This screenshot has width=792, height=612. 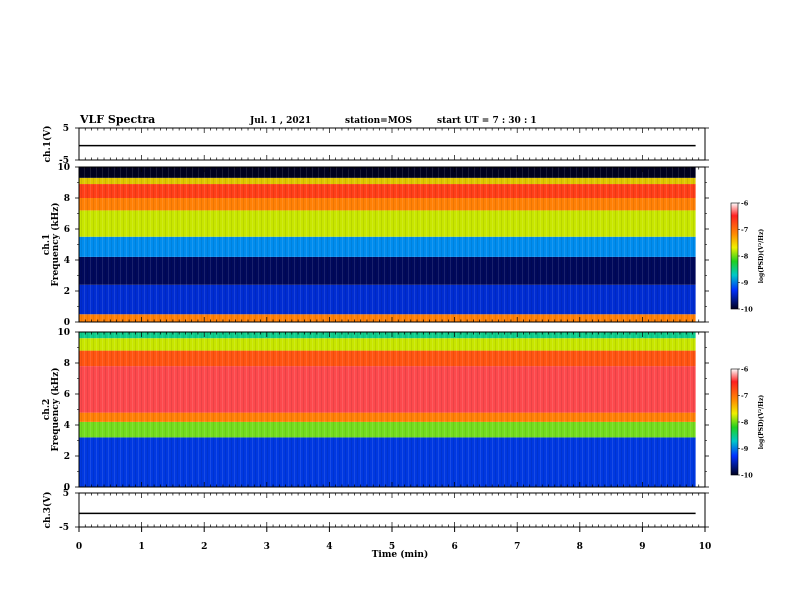 What do you see at coordinates (141, 547) in the screenshot?
I see `x-tick-label: 1` at bounding box center [141, 547].